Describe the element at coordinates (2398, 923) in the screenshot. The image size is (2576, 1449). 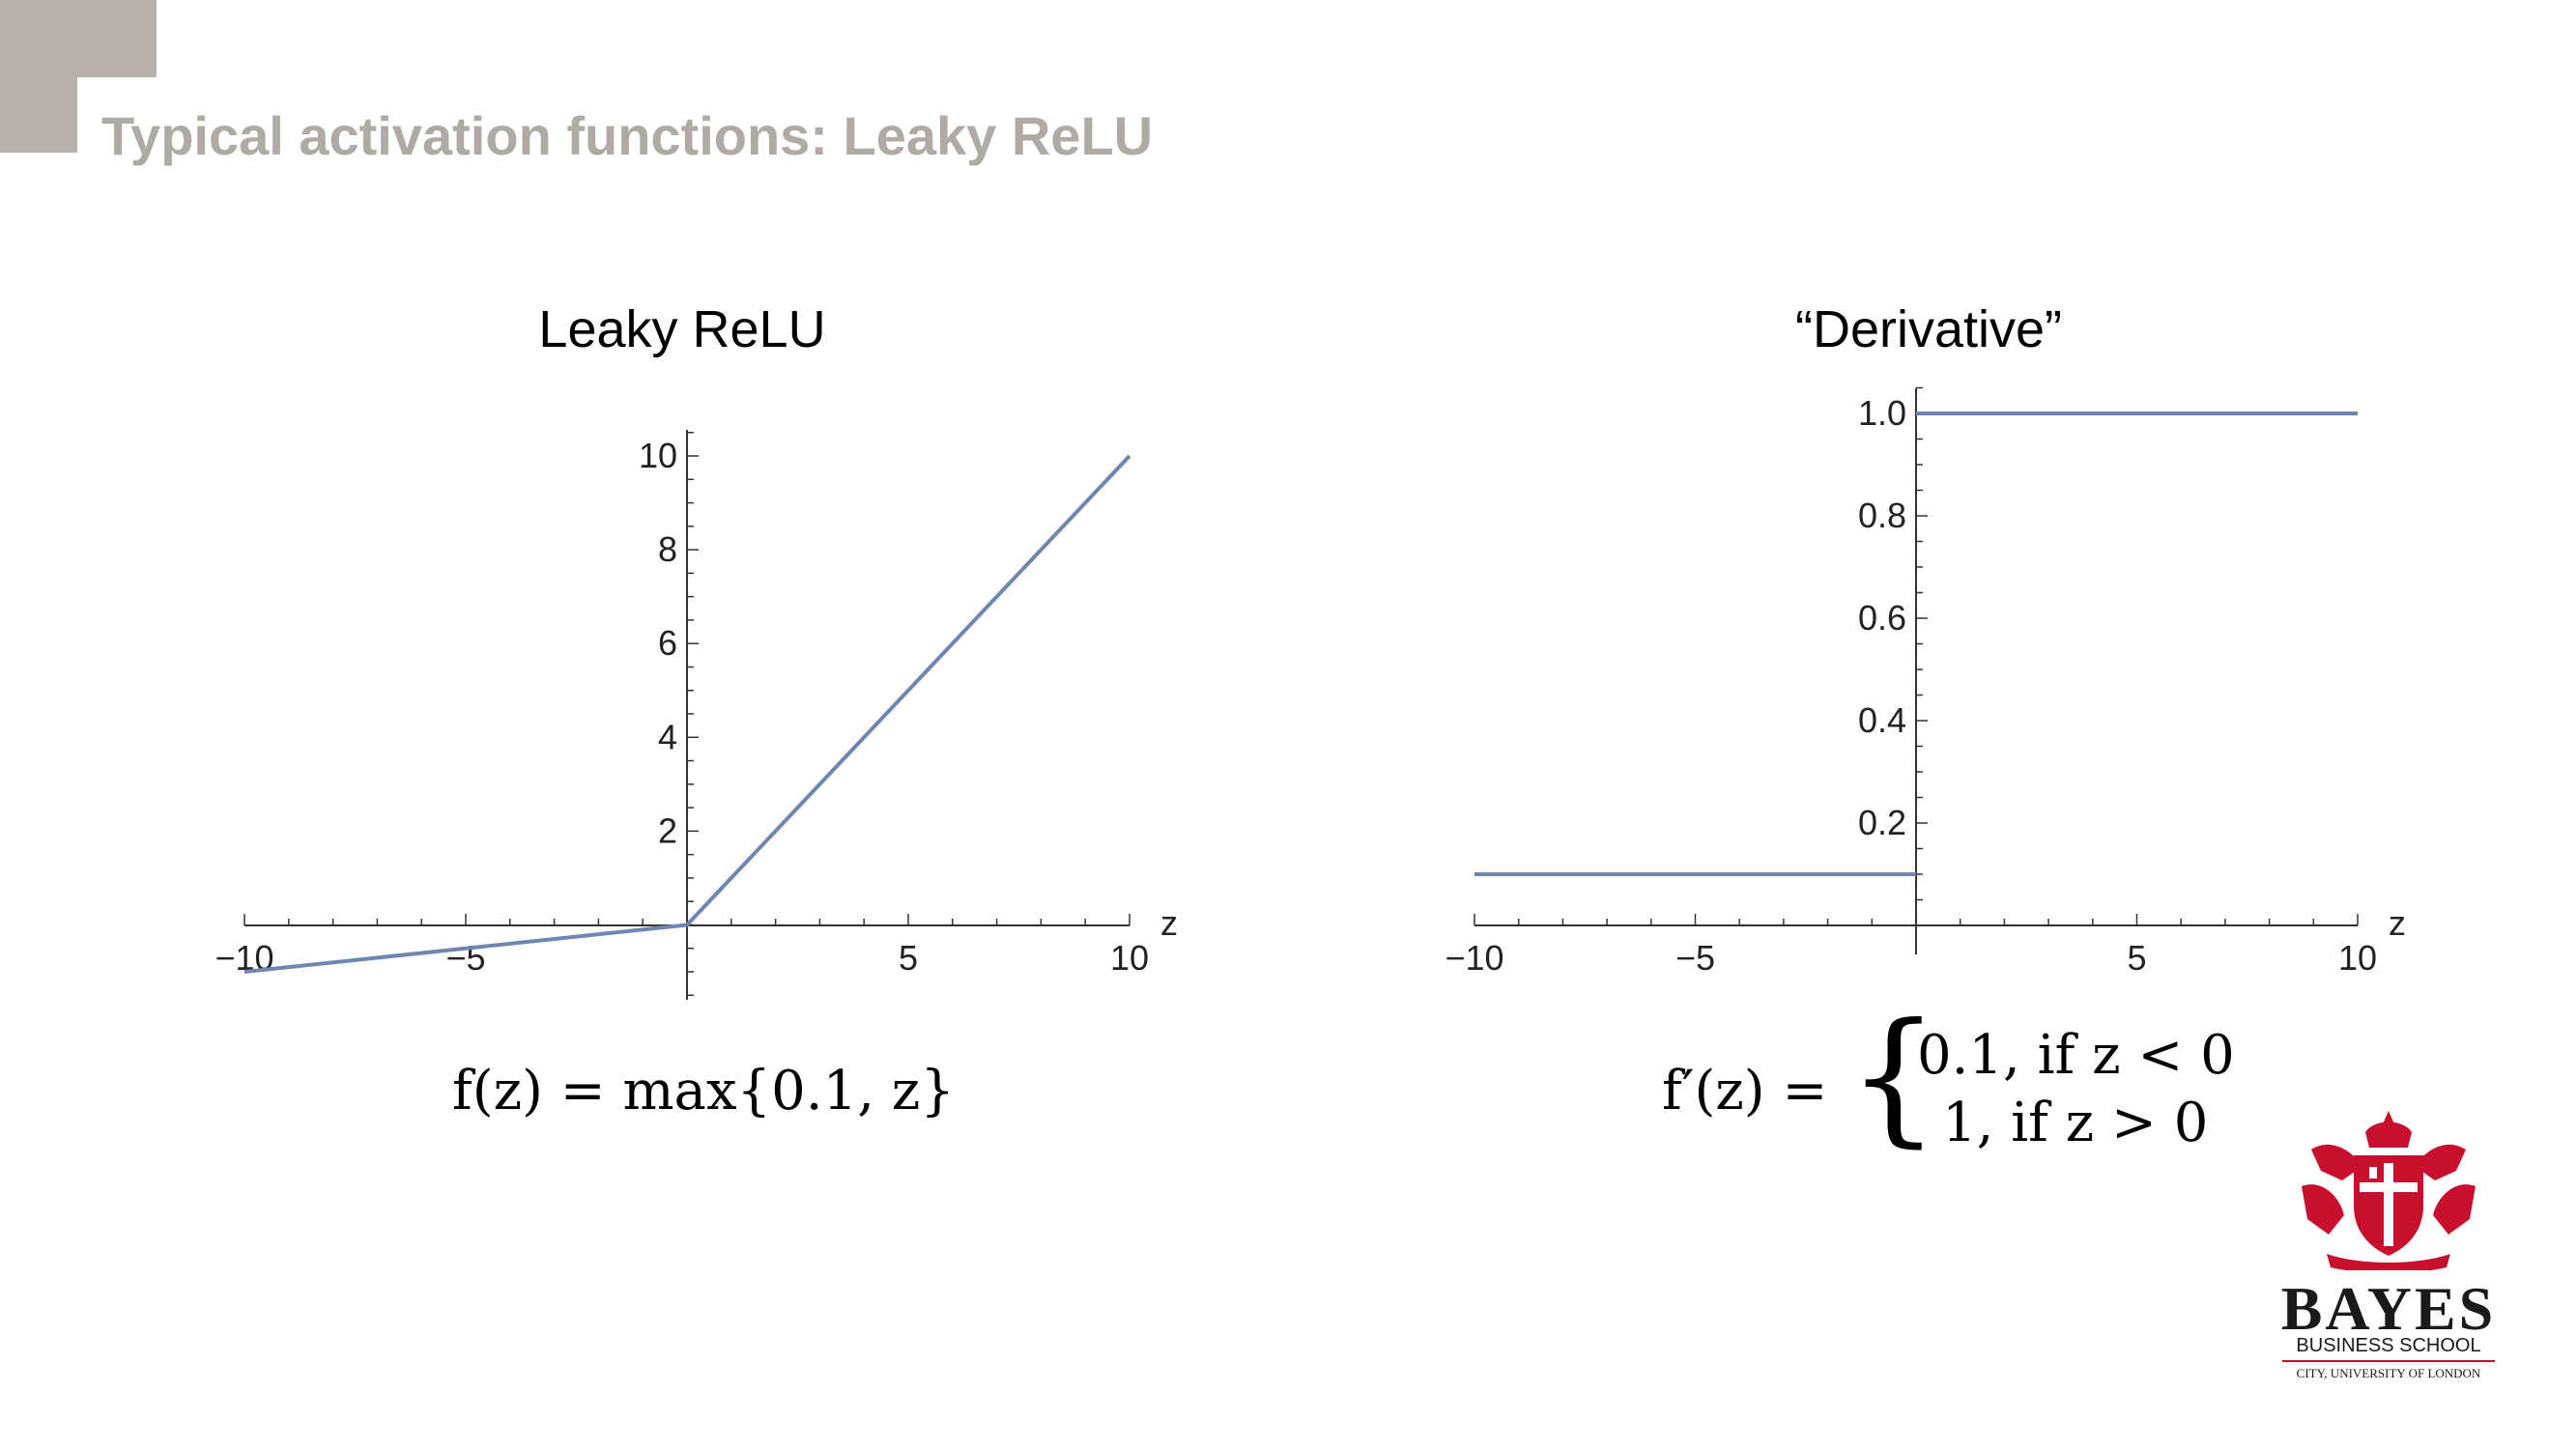
I see `derivative-x-axis-label: z` at that location.